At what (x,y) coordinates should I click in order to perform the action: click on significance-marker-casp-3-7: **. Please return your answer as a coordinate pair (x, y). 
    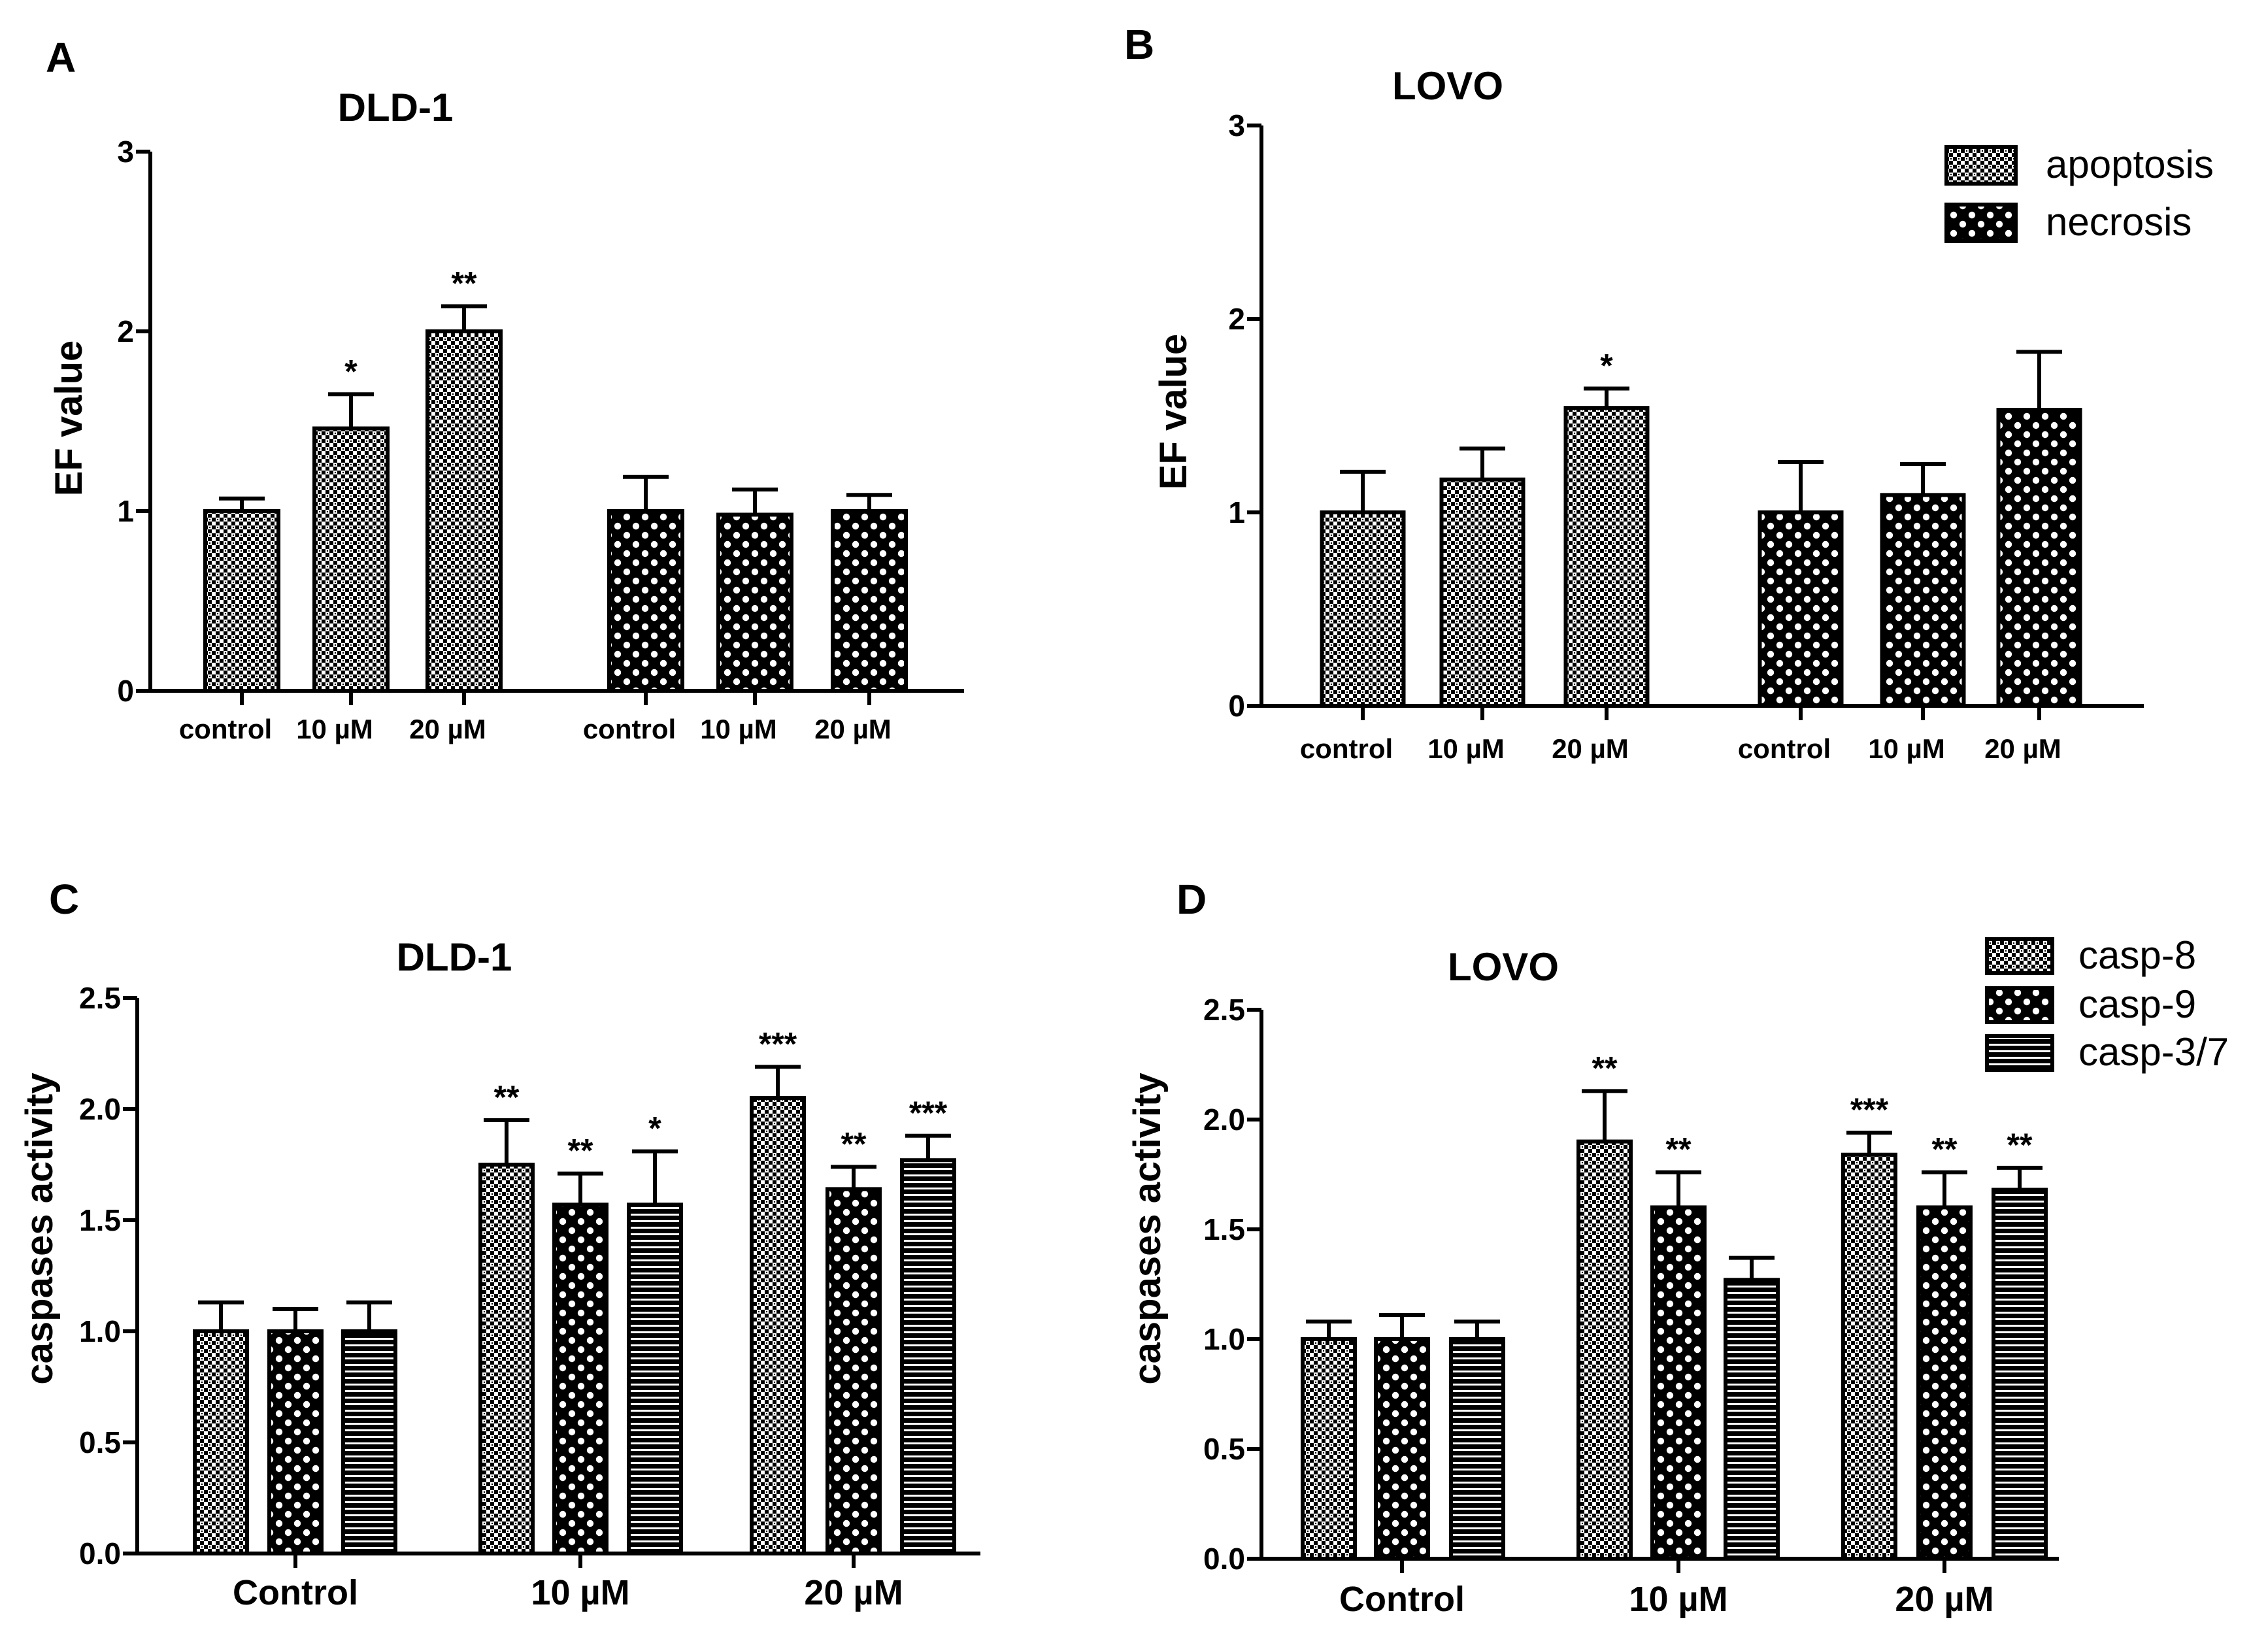
    Looking at the image, I should click on (2020, 1145).